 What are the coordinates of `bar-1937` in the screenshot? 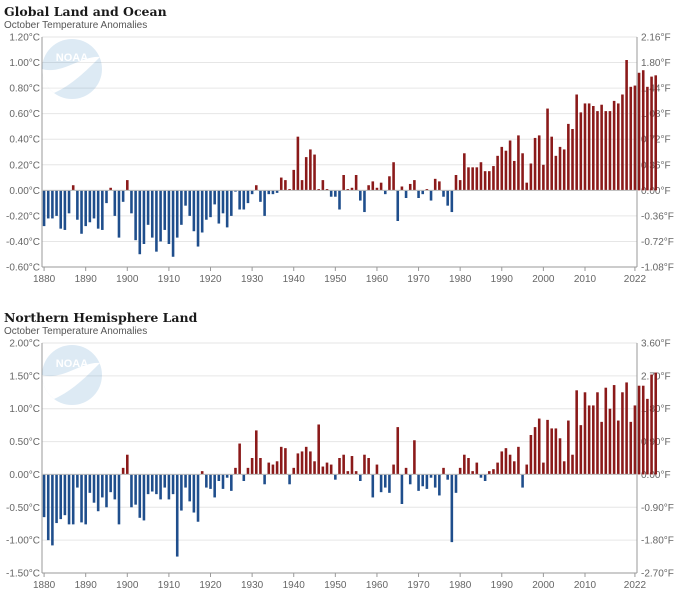 It's located at (281, 184).